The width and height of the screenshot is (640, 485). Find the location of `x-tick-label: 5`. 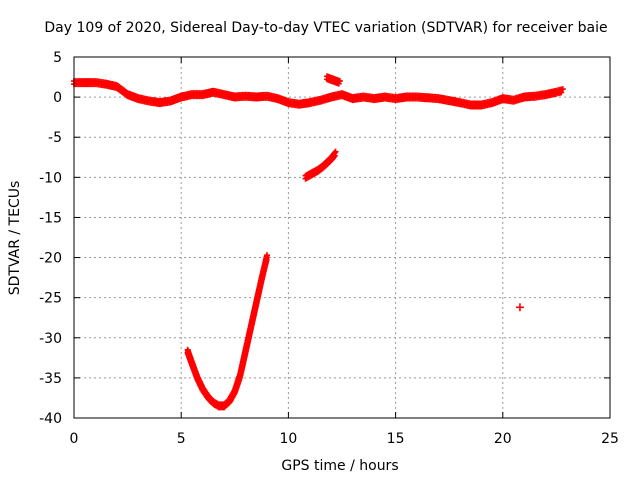

x-tick-label: 5 is located at coordinates (181, 439).